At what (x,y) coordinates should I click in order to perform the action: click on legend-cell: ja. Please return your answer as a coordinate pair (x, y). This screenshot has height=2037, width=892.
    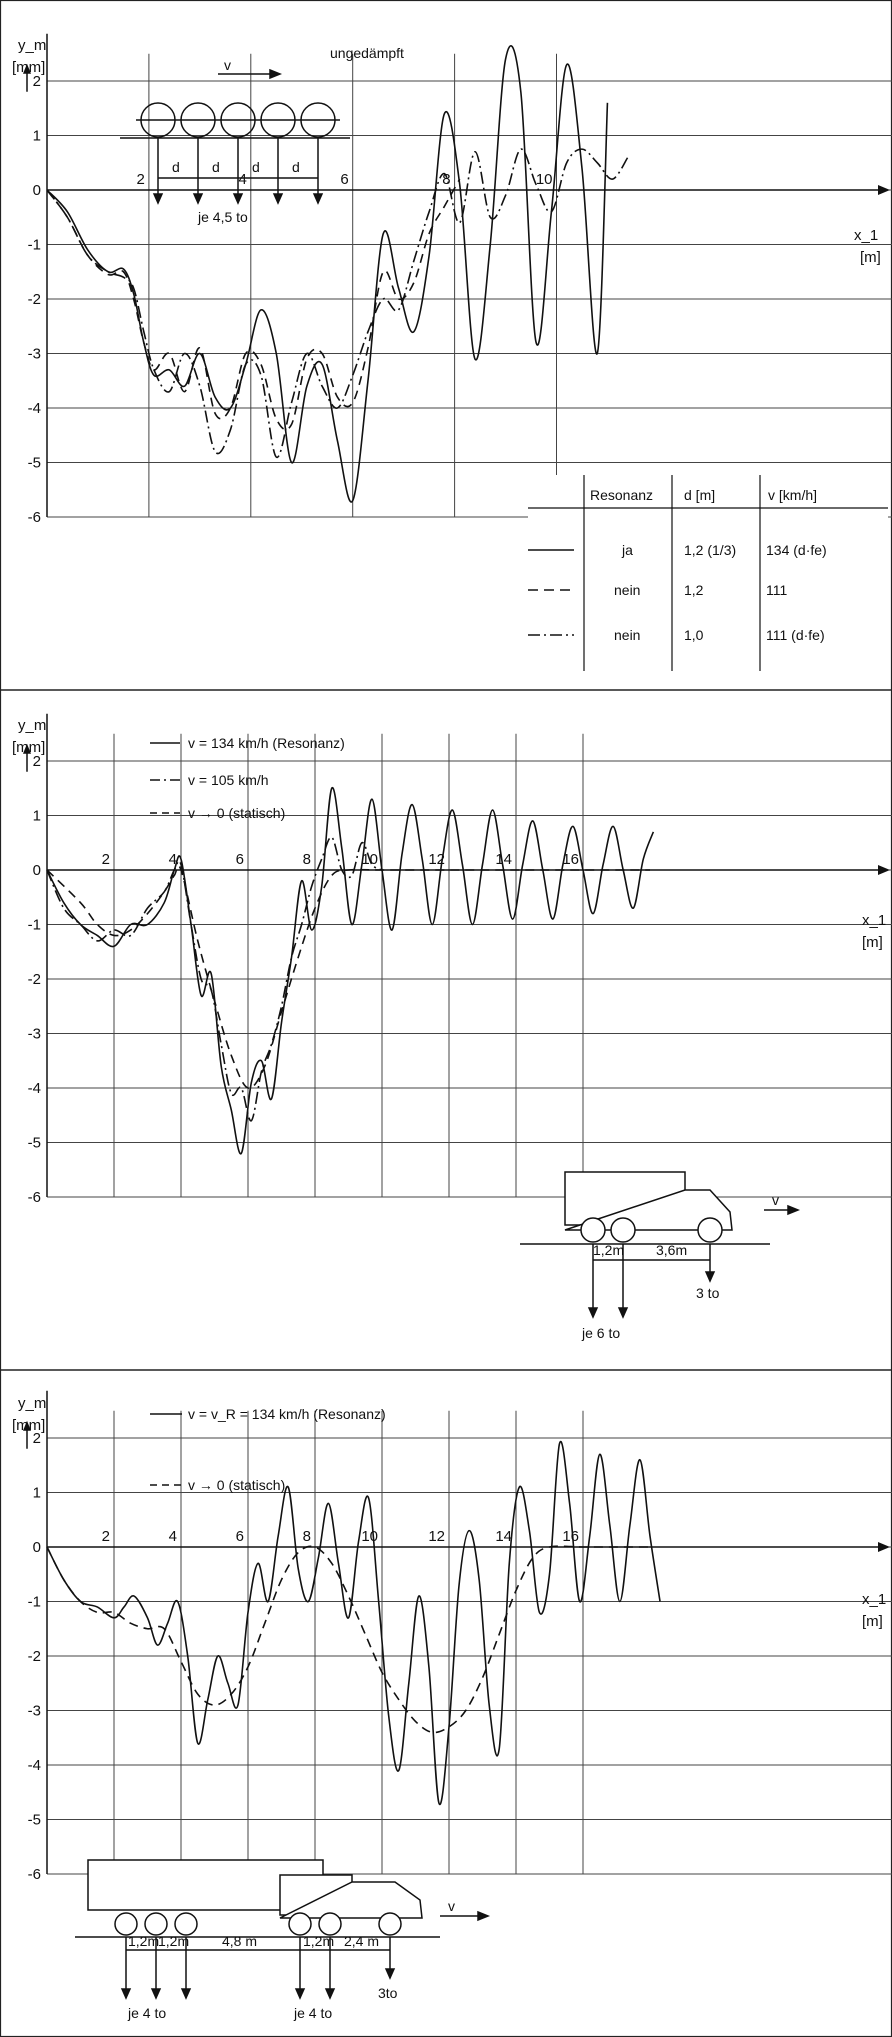
    Looking at the image, I should click on (627, 550).